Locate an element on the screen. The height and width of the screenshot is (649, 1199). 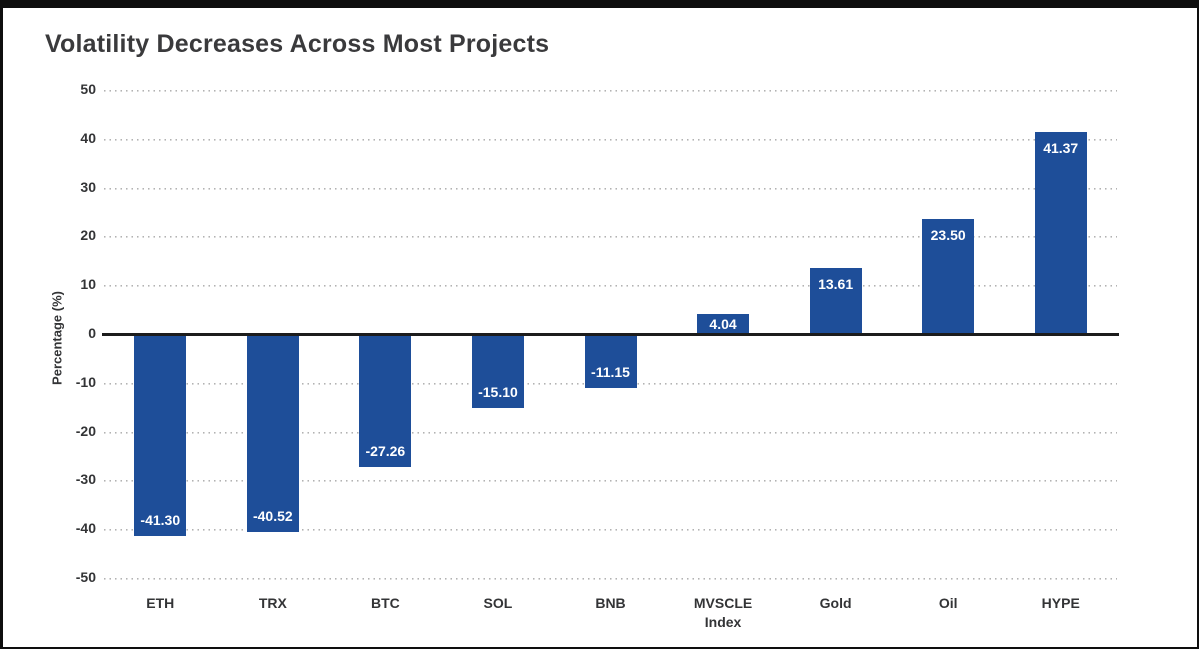
y-tick-label: -40 is located at coordinates (85, 528).